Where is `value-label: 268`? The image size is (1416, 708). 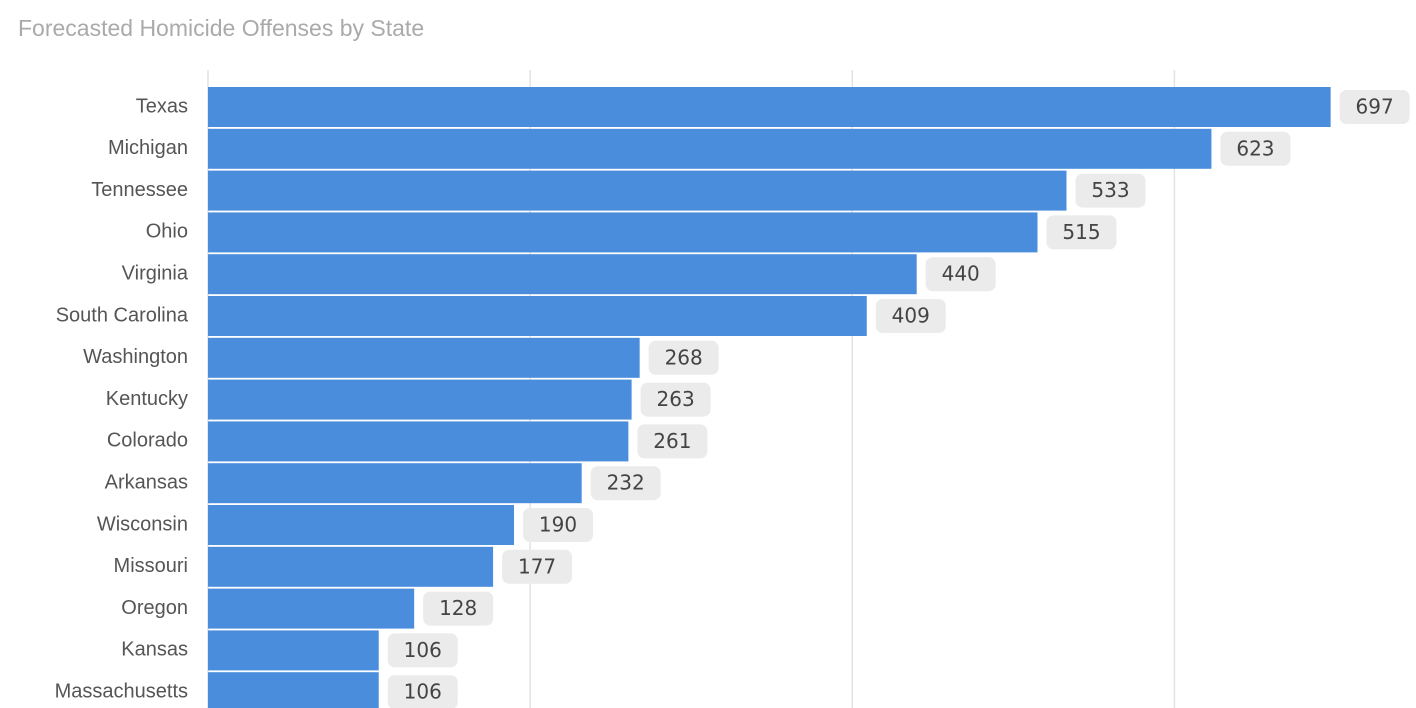
value-label: 268 is located at coordinates (684, 357).